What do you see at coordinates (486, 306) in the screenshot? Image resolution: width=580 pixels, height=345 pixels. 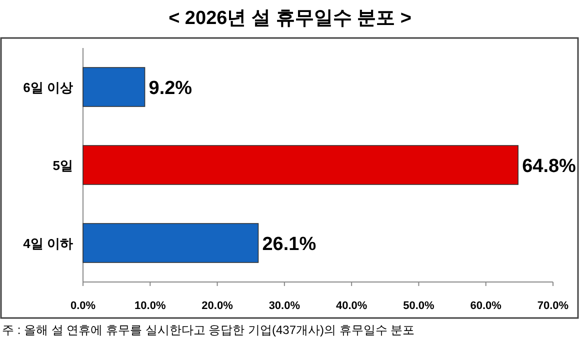 I see `x-tick-label: 60.0%` at bounding box center [486, 306].